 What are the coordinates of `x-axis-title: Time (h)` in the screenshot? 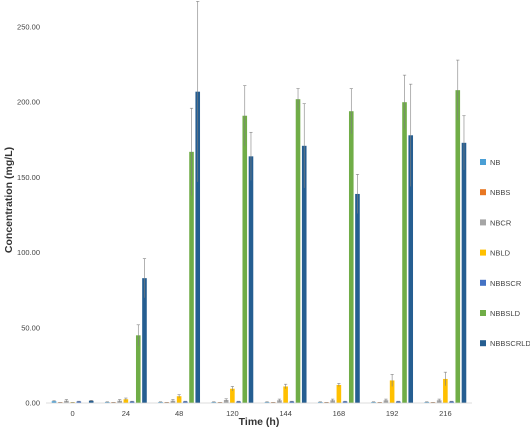 It's located at (259, 422).